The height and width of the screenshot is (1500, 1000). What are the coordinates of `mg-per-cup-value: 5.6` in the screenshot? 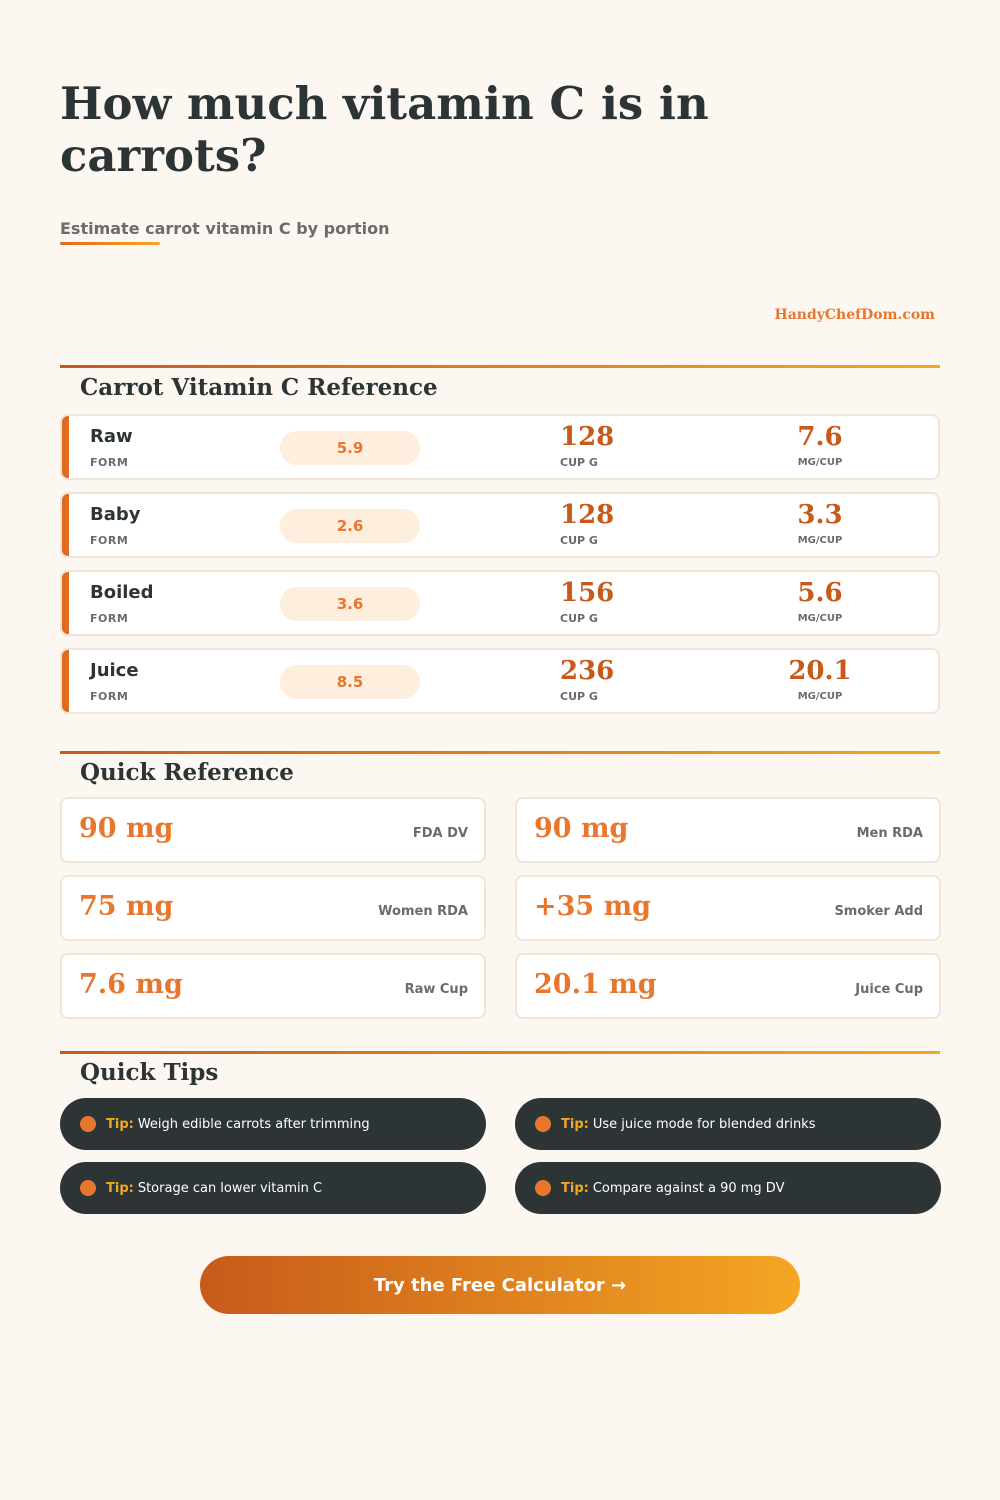 It's located at (820, 593).